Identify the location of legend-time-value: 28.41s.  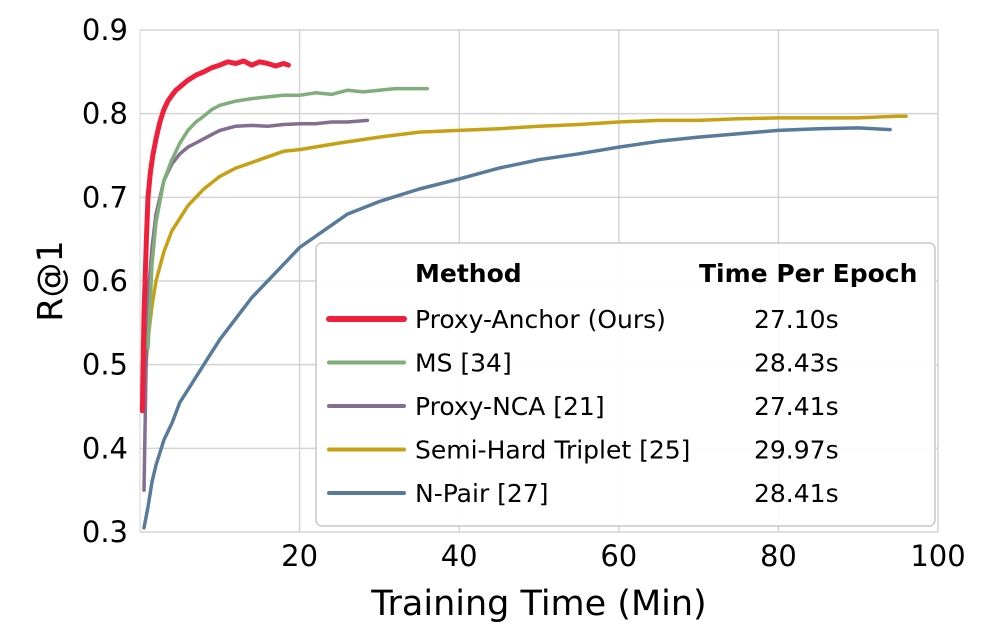
(796, 493).